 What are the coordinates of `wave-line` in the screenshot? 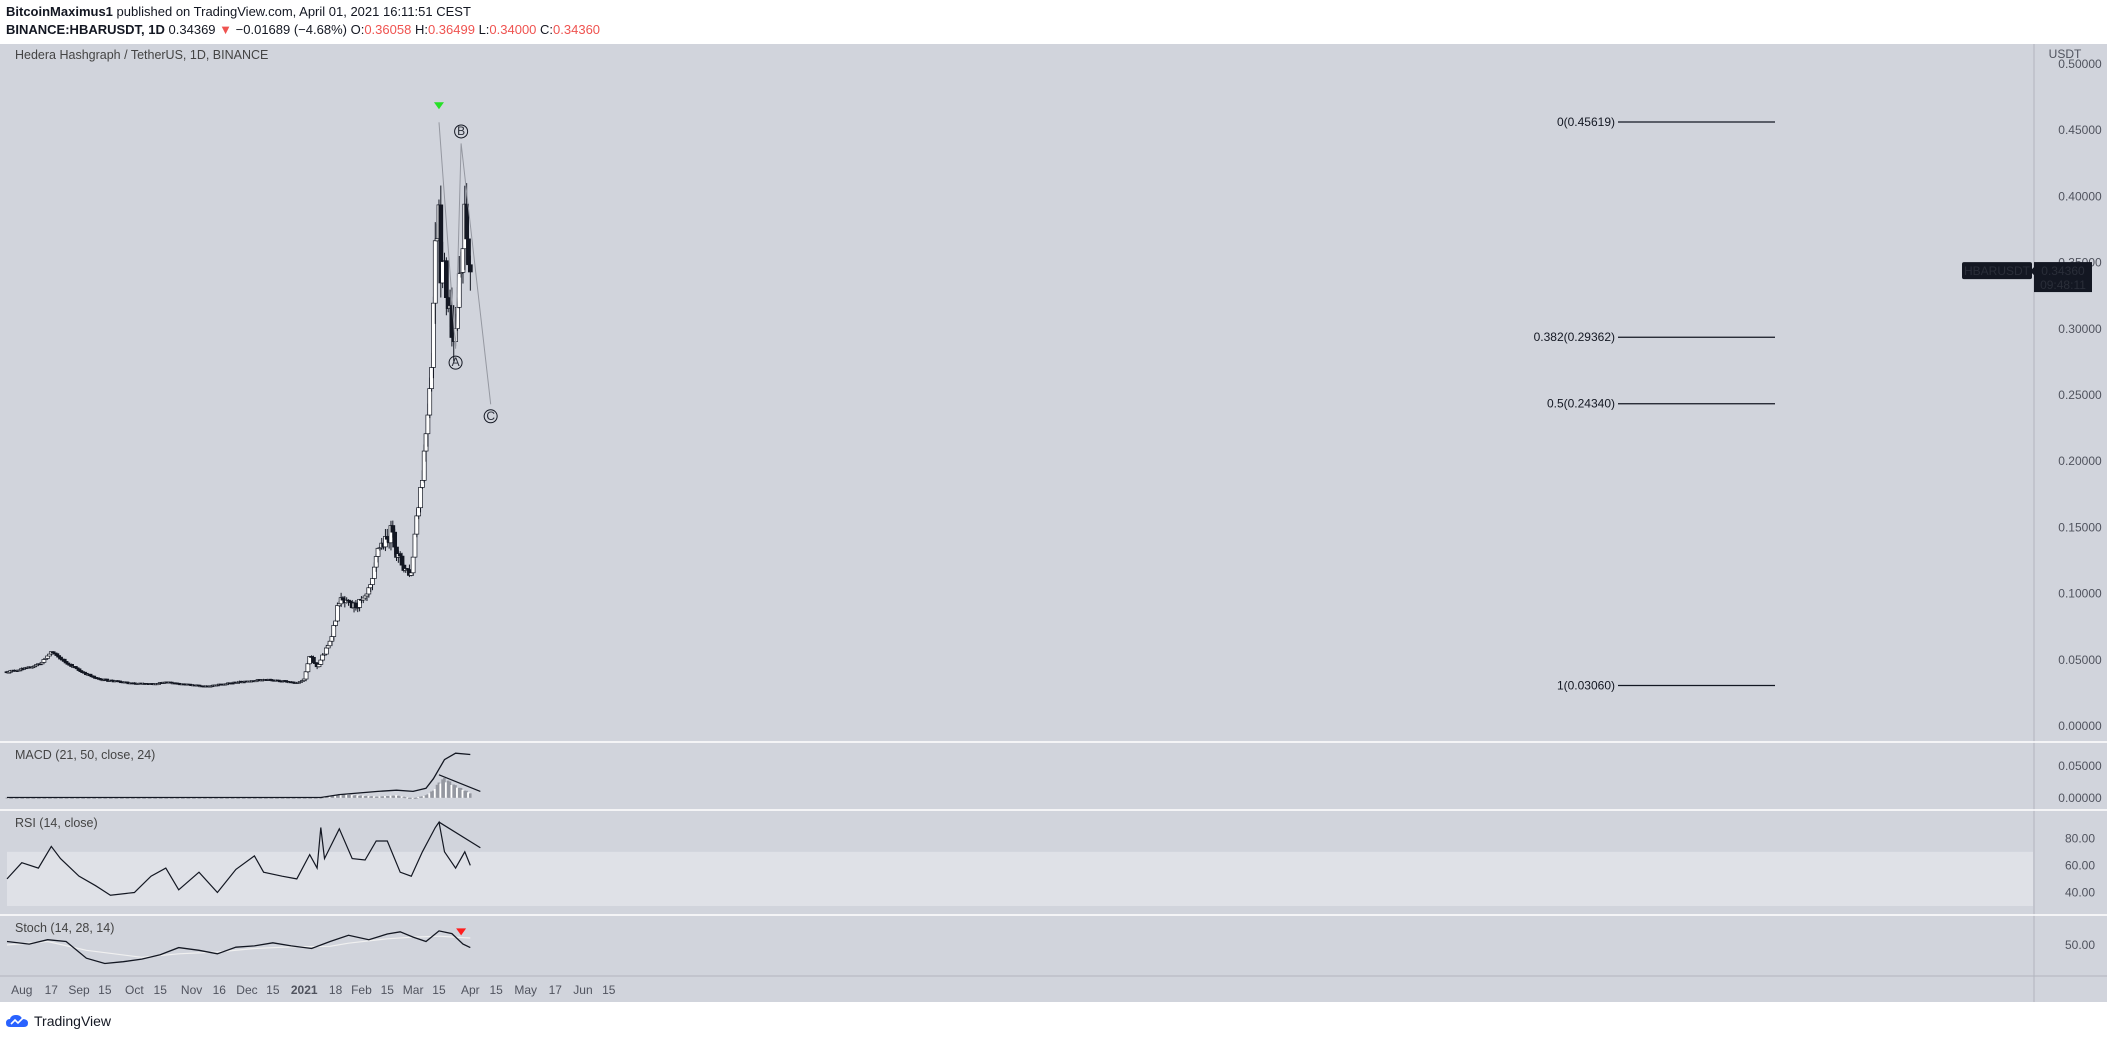 It's located at (465, 263).